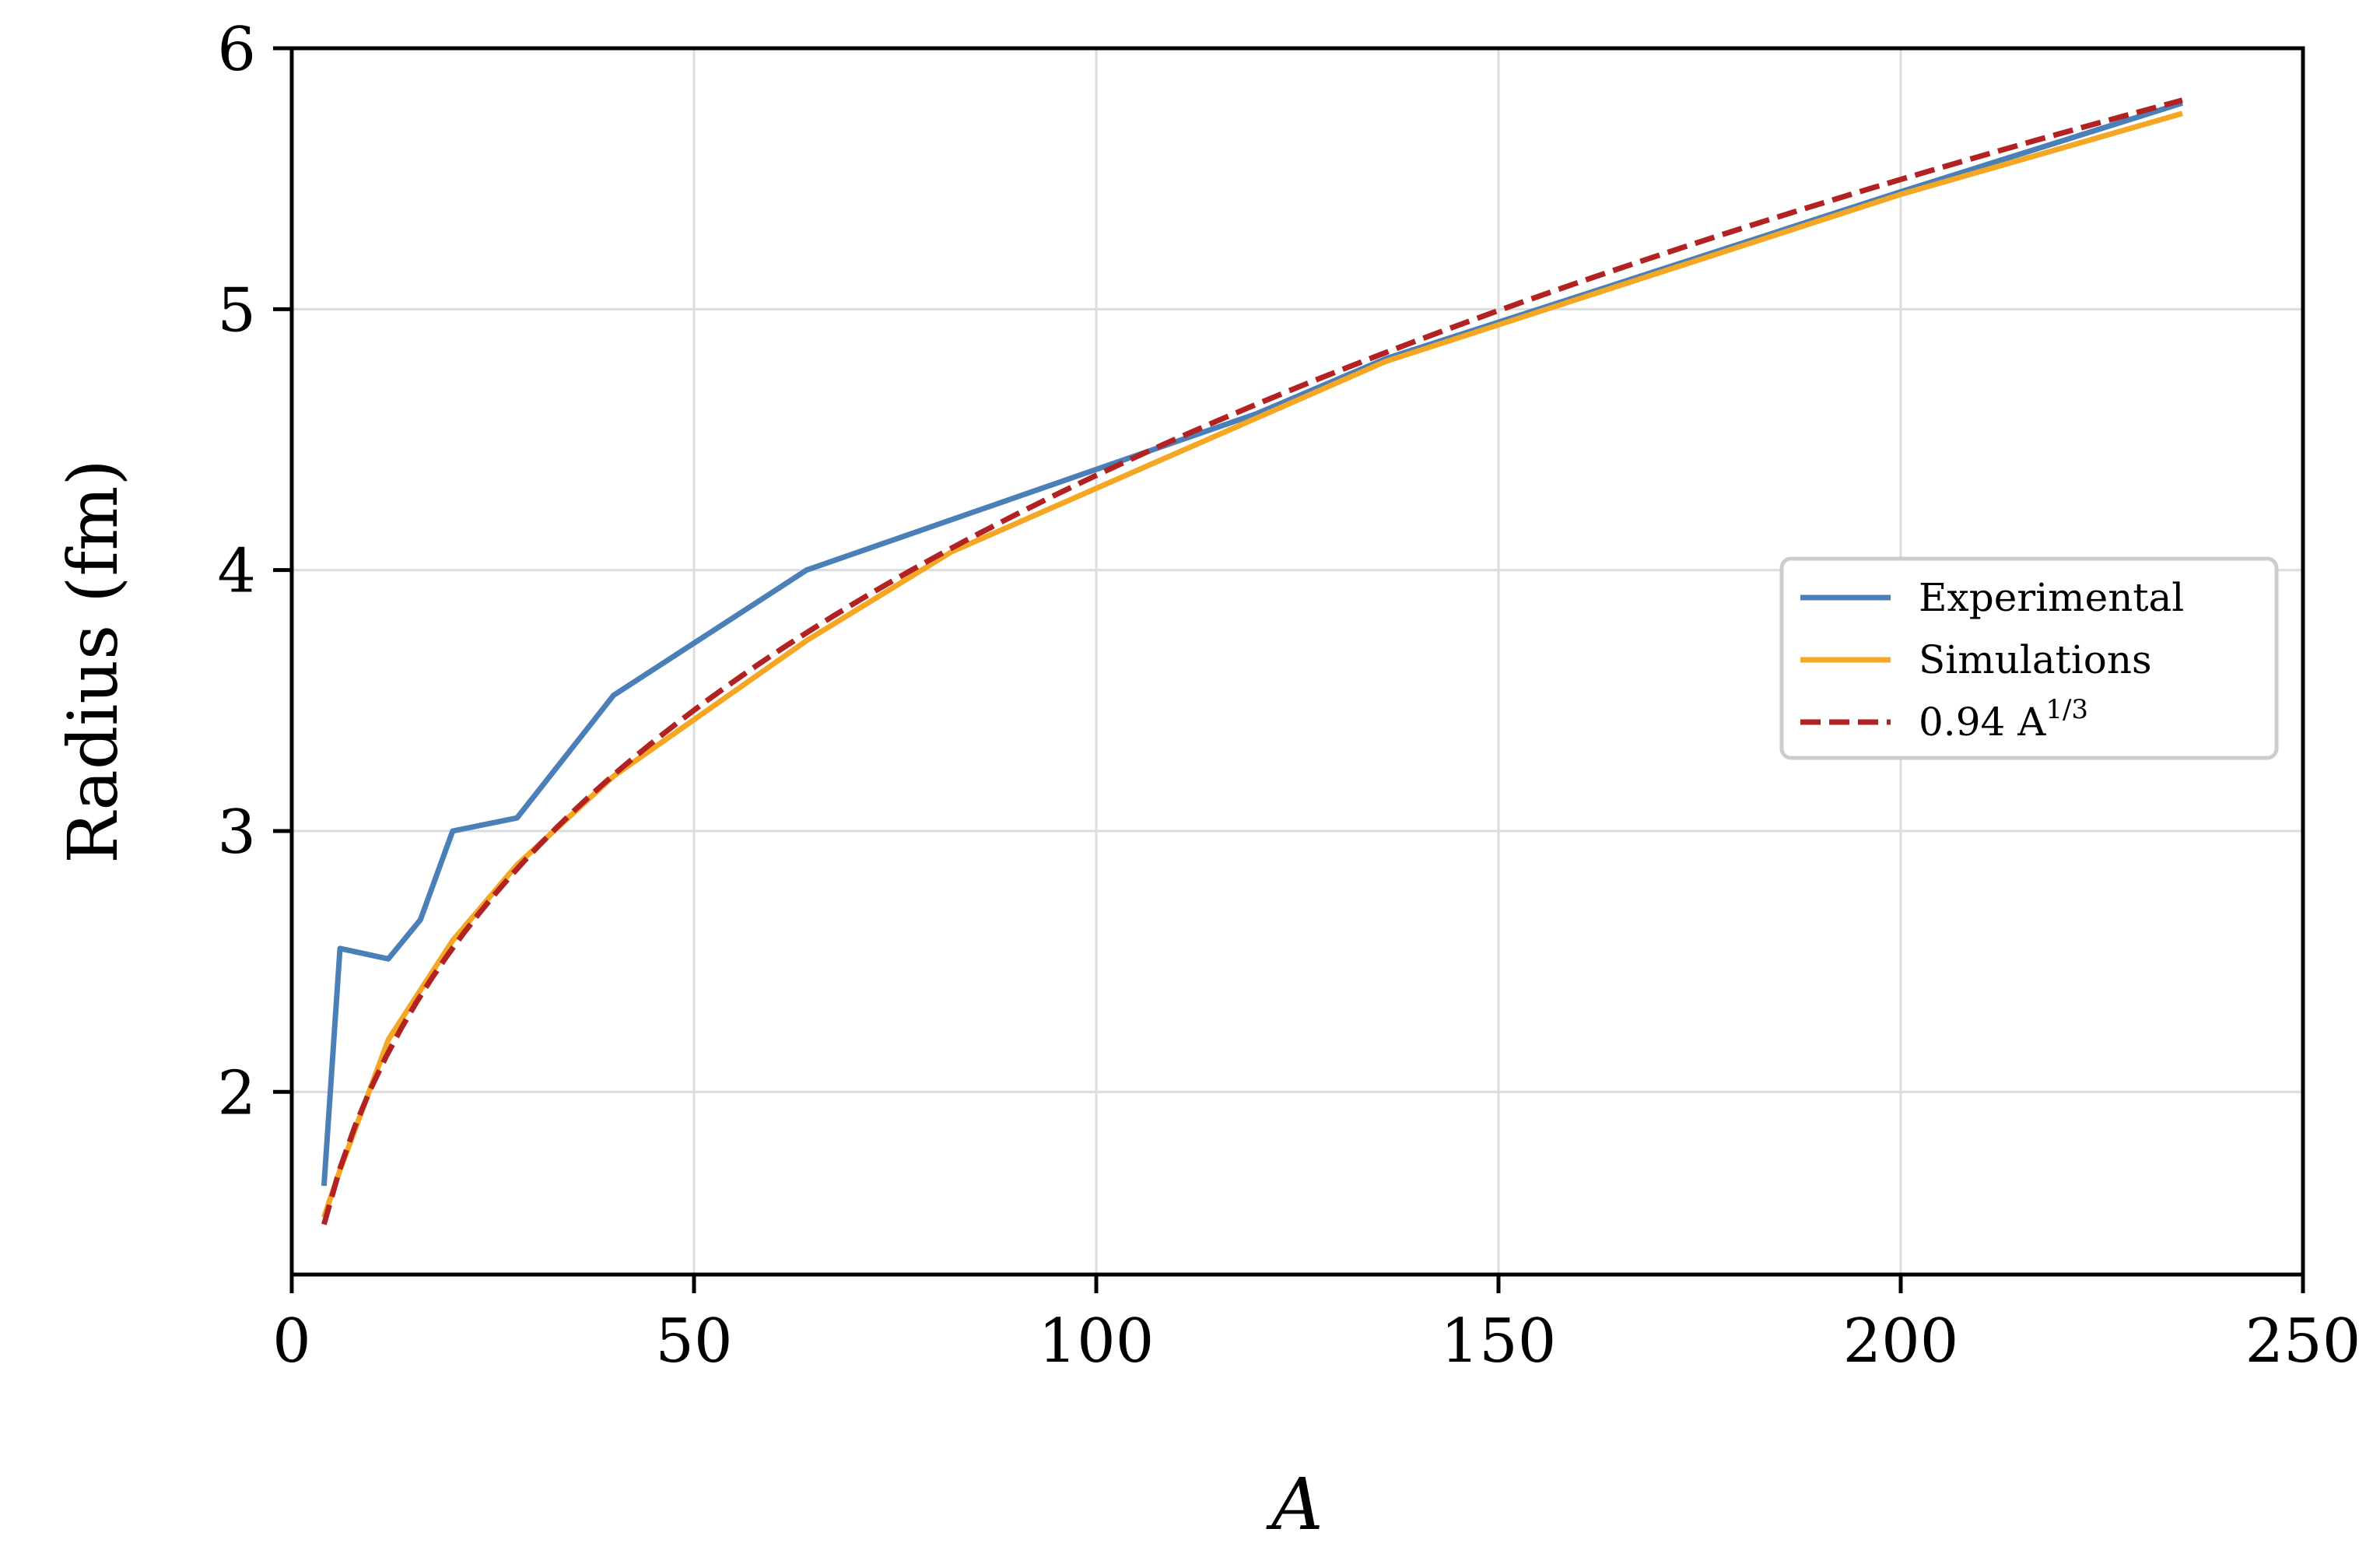 The height and width of the screenshot is (1557, 2380). What do you see at coordinates (1294, 1504) in the screenshot?
I see `x-axis-label: A` at bounding box center [1294, 1504].